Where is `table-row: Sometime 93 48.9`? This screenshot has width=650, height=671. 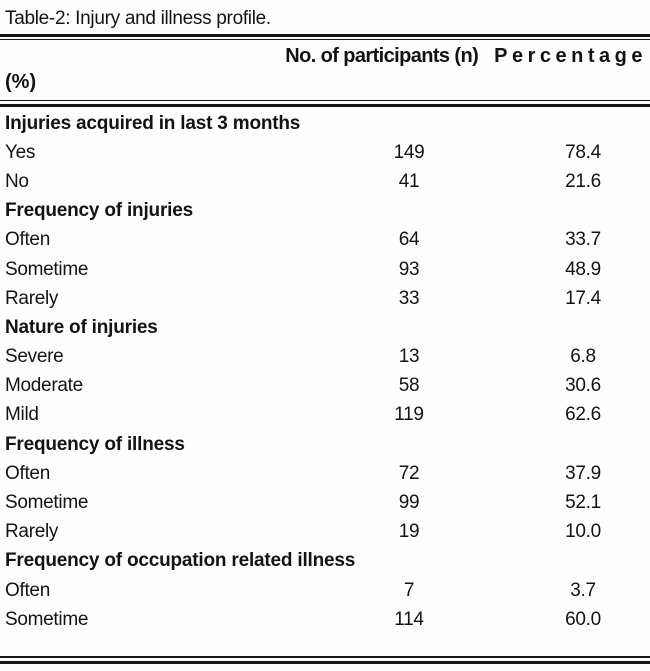
table-row: Sometime 93 48.9 is located at coordinates (325, 269).